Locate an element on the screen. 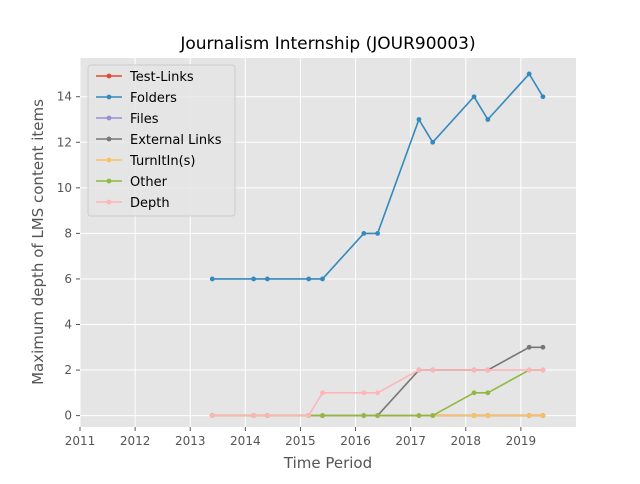  y-tick-label: 8 is located at coordinates (68, 233).